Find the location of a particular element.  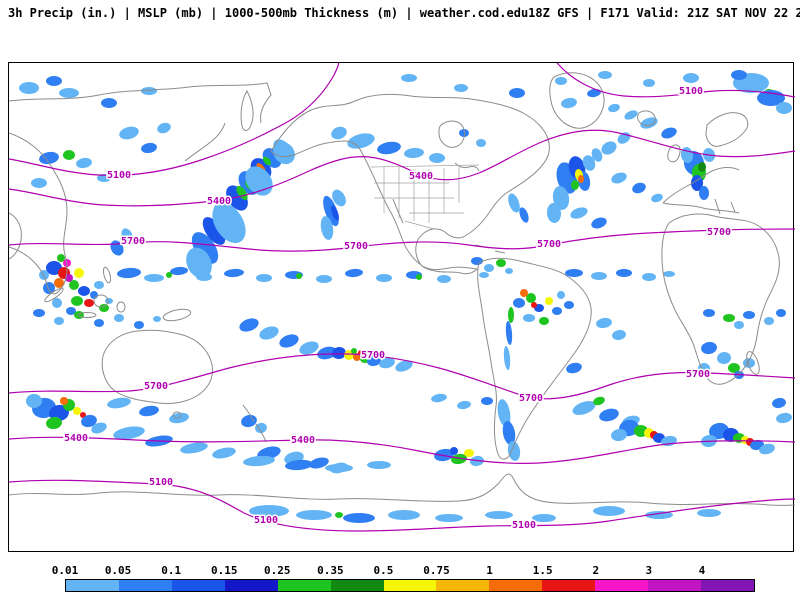

coast-africa is located at coordinates (720, 299).